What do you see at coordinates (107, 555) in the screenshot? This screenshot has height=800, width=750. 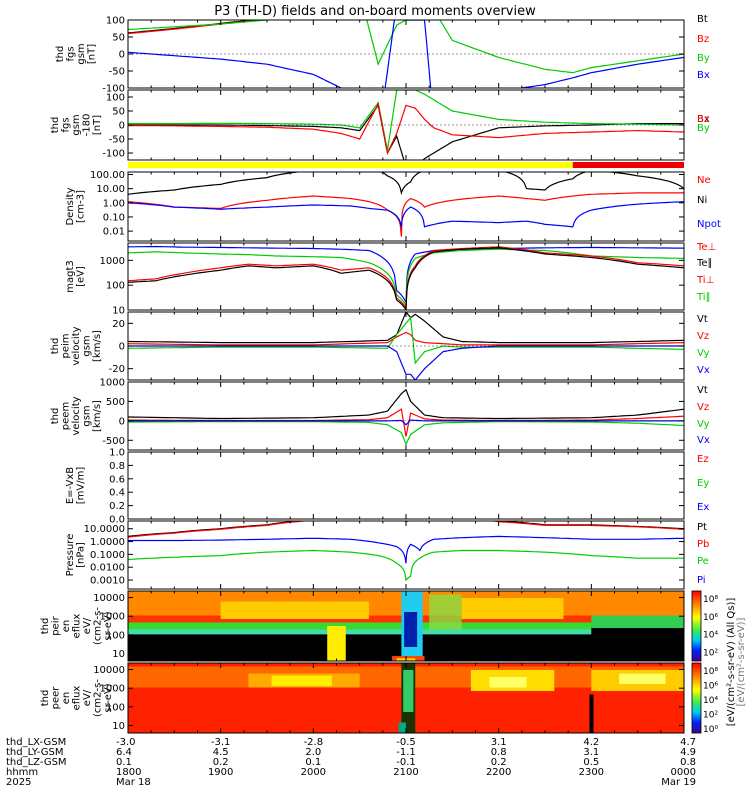 I see `y-tick-label: 0.1000` at bounding box center [107, 555].